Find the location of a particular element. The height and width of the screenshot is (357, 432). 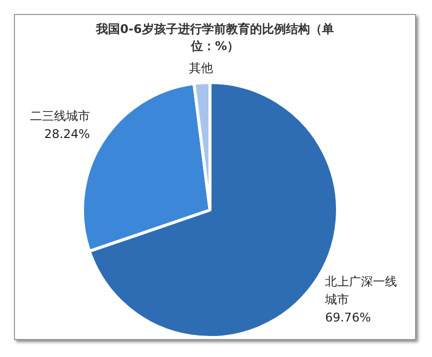

slice-label: 其他 is located at coordinates (201, 67).